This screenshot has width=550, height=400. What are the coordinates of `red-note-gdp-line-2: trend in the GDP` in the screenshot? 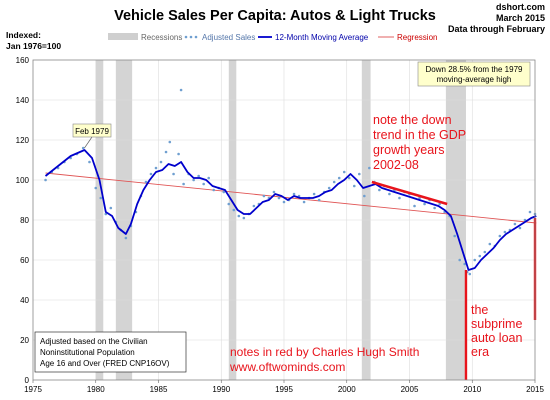 It's located at (419, 135).